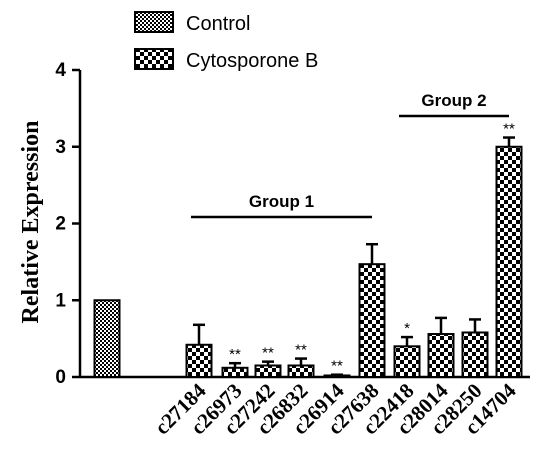  I want to click on significance-c26832: **, so click(301, 350).